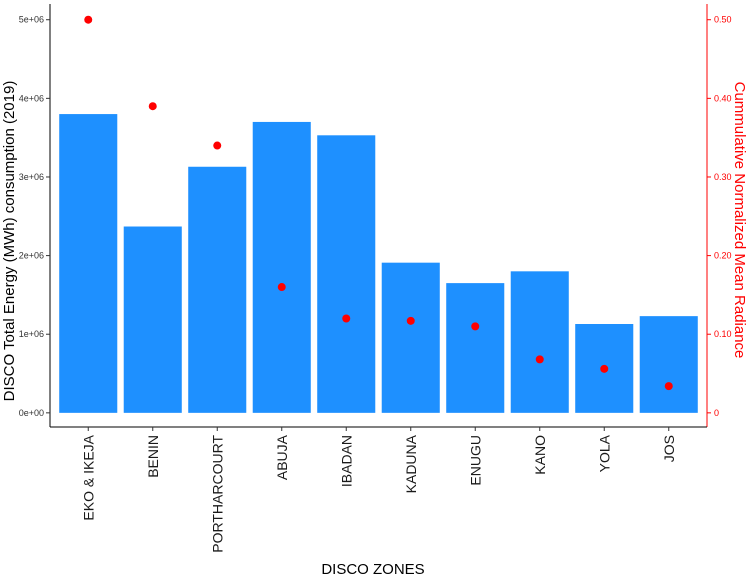 This screenshot has width=746, height=575. Describe the element at coordinates (282, 457) in the screenshot. I see `x-tick-label: ABUJA` at that location.